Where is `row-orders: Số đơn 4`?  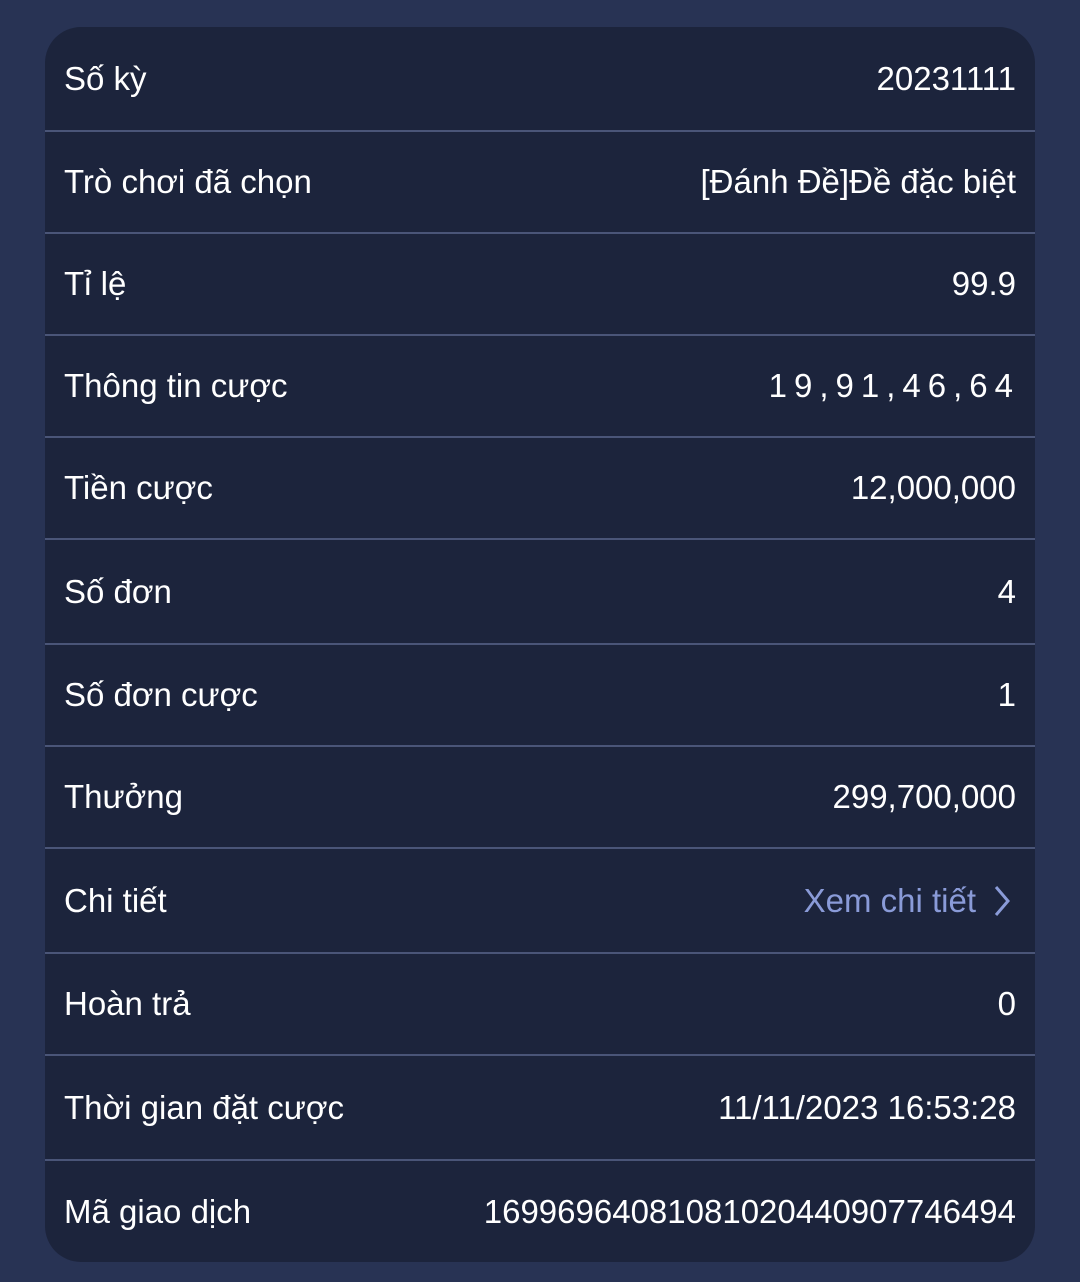 row-orders: Số đơn 4 is located at coordinates (540, 592).